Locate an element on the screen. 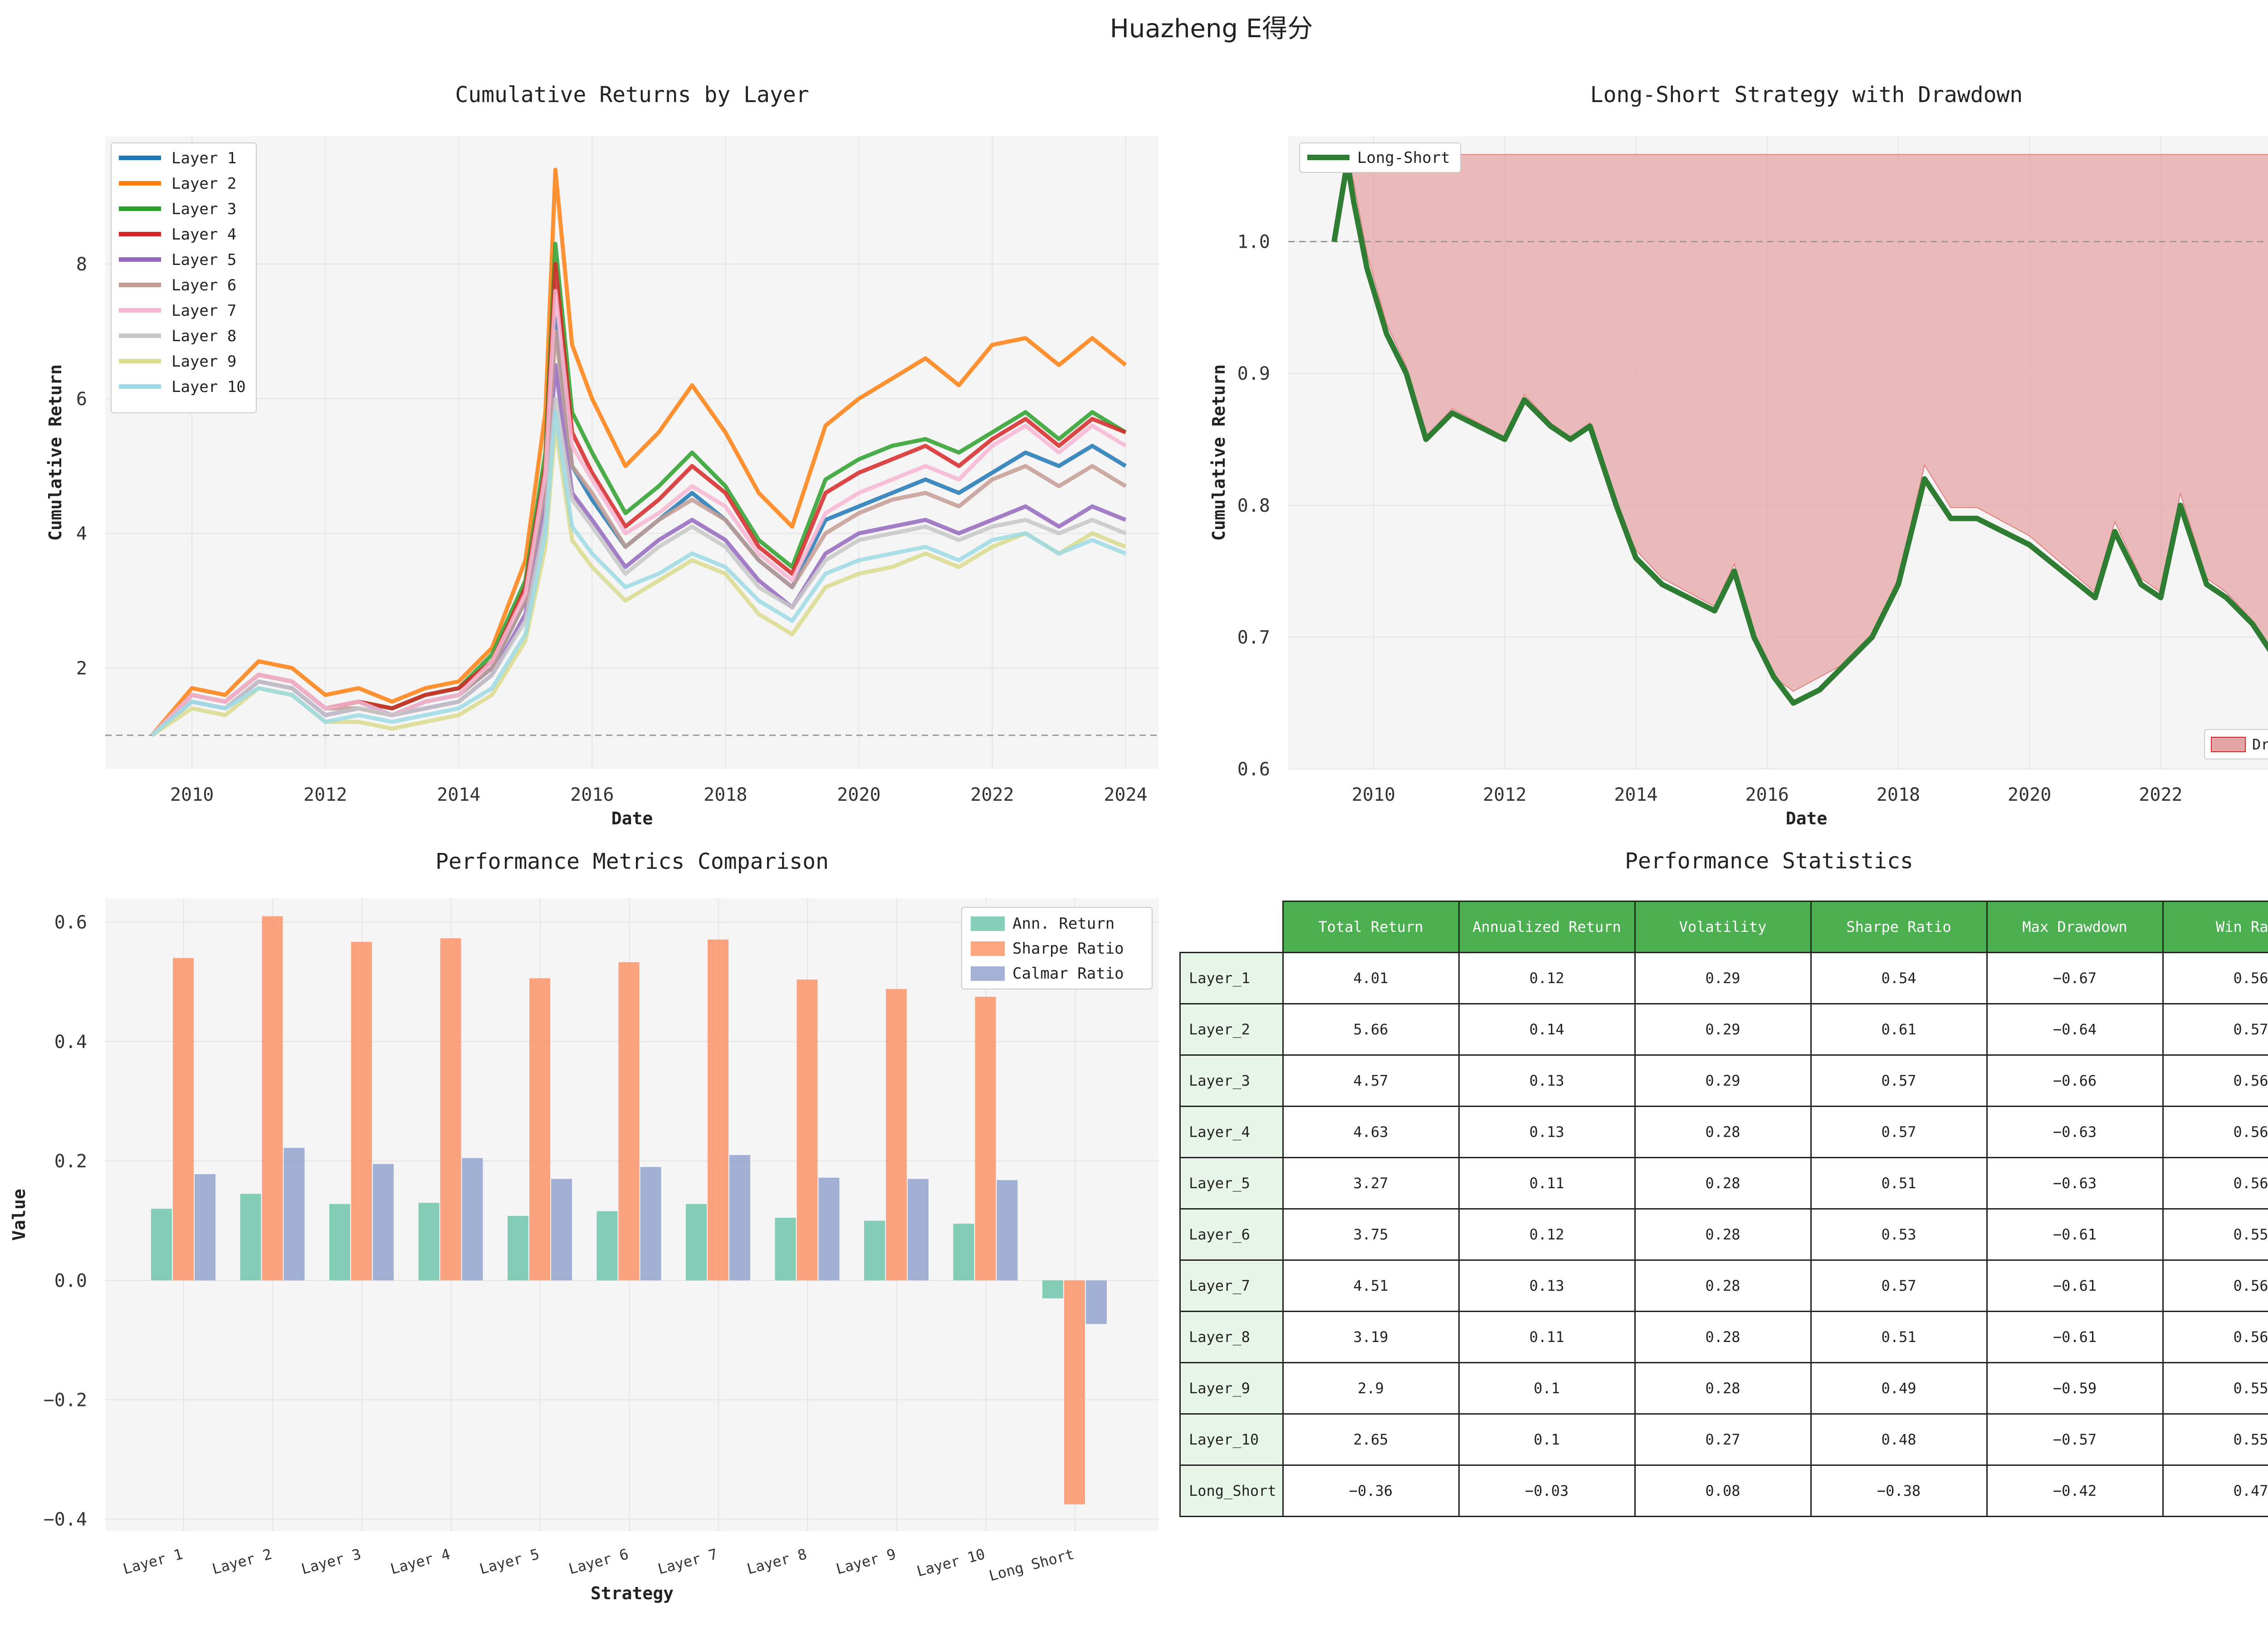 The width and height of the screenshot is (2268, 1626). row-header: Layer_9 is located at coordinates (1232, 1388).